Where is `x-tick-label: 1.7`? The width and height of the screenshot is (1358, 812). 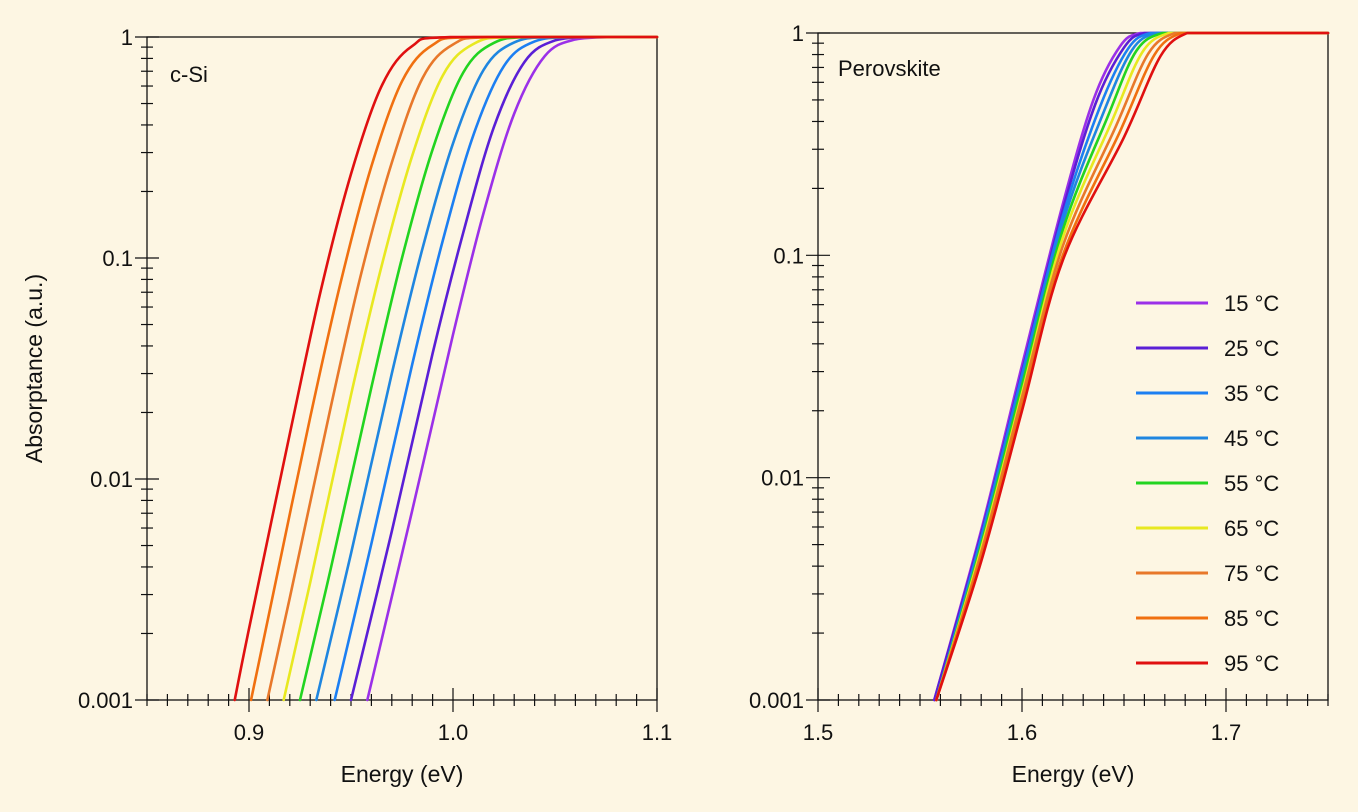 x-tick-label: 1.7 is located at coordinates (1226, 732).